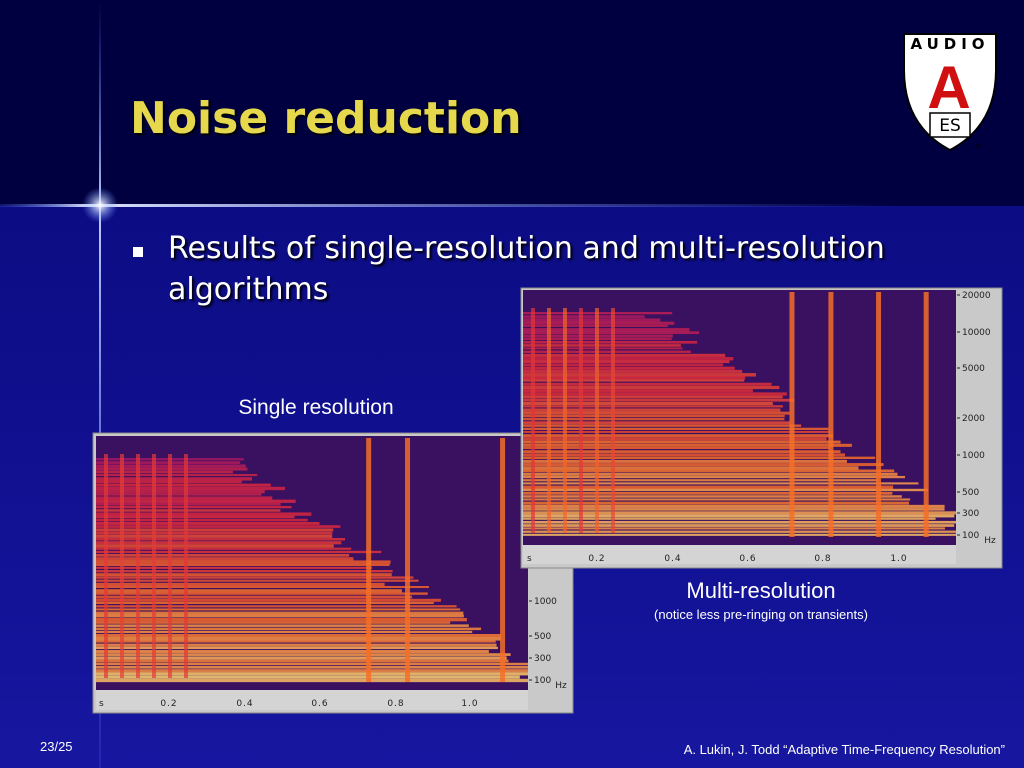 The image size is (1024, 768). I want to click on y-tick-label: 2000, so click(973, 419).